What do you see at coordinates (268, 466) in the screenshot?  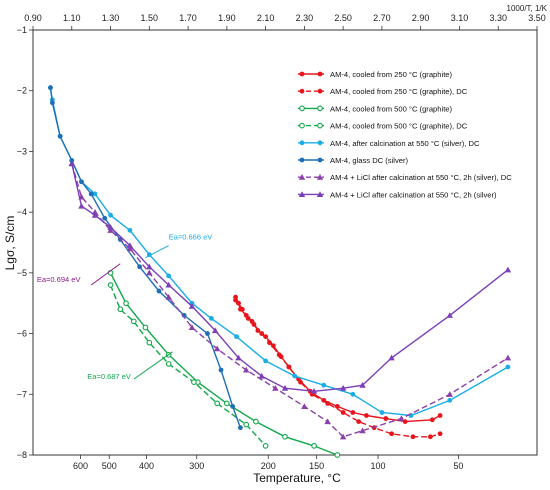 I see `bottom-tick-label: 200` at bounding box center [268, 466].